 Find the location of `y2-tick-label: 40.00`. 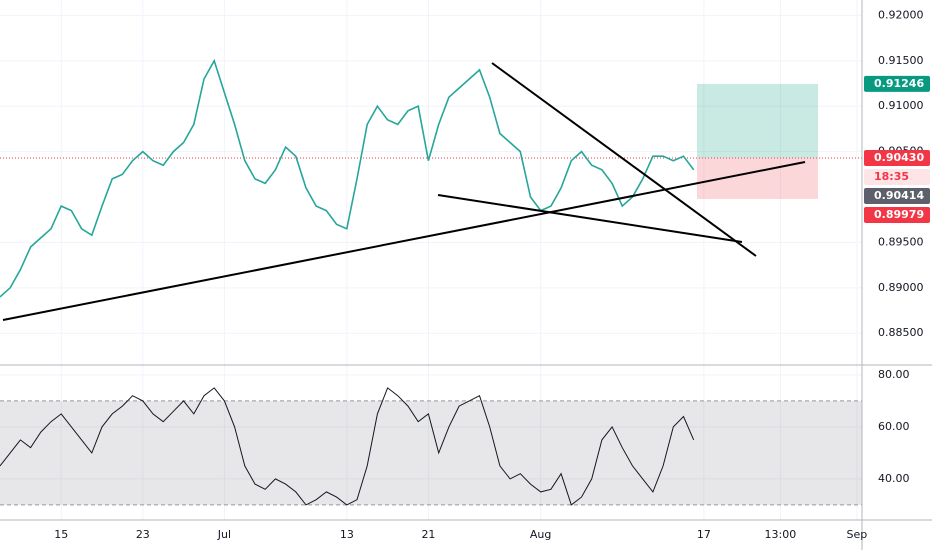

y2-tick-label: 40.00 is located at coordinates (894, 478).